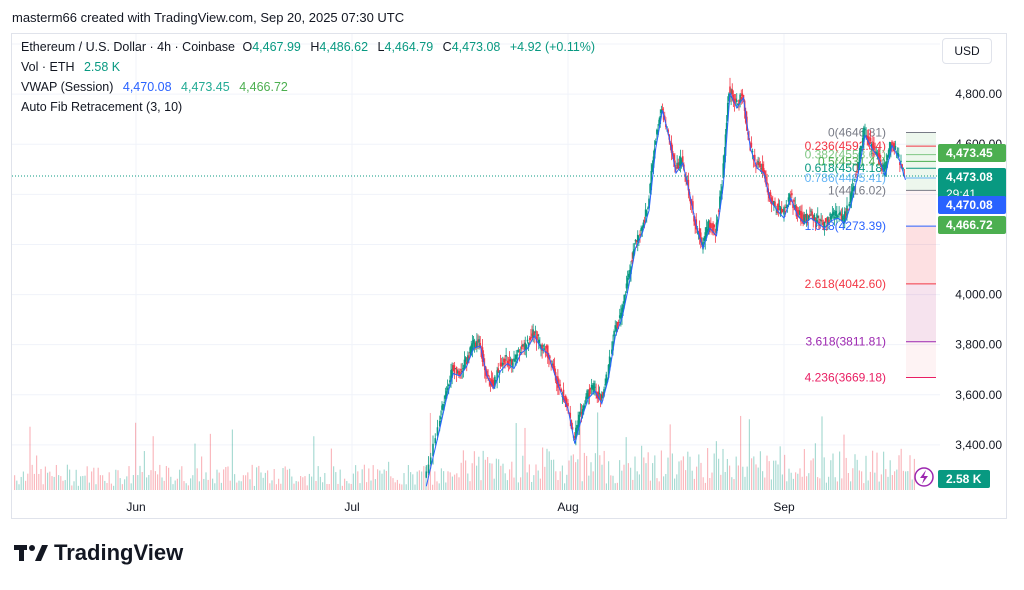  Describe the element at coordinates (128, 47) in the screenshot. I see `symbol-title: Ethereum / U.S. Dollar · 4h · Coinbase` at that location.